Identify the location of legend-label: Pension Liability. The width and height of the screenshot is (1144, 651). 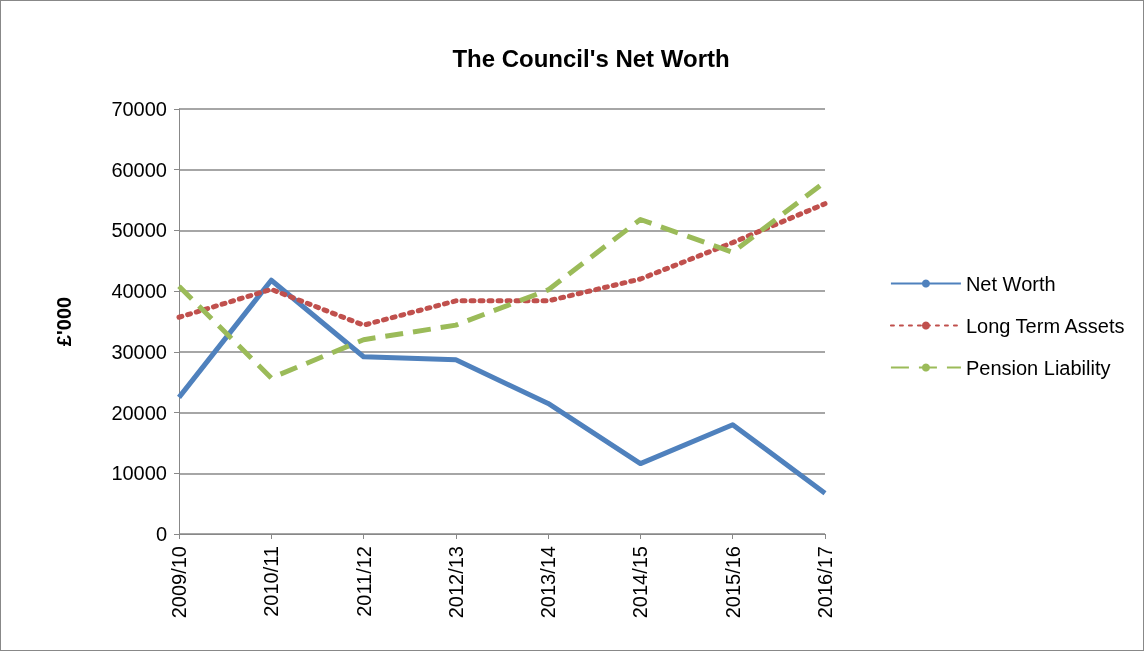
(1038, 367).